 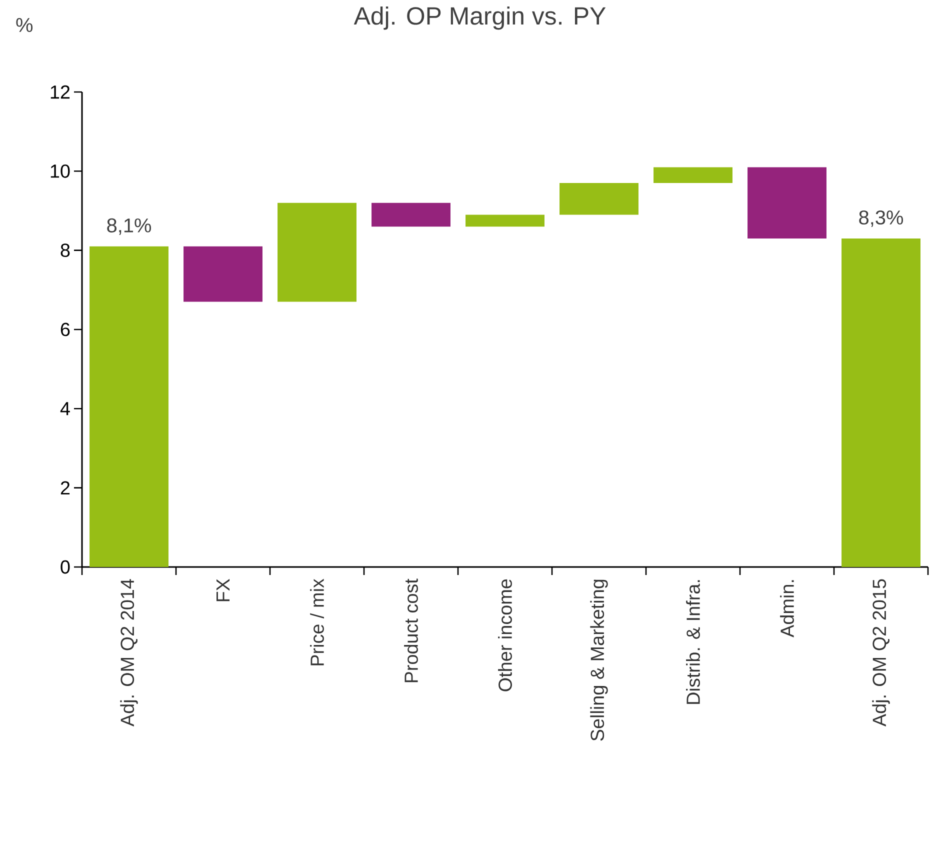 What do you see at coordinates (65, 567) in the screenshot?
I see `y-tick-label: 0` at bounding box center [65, 567].